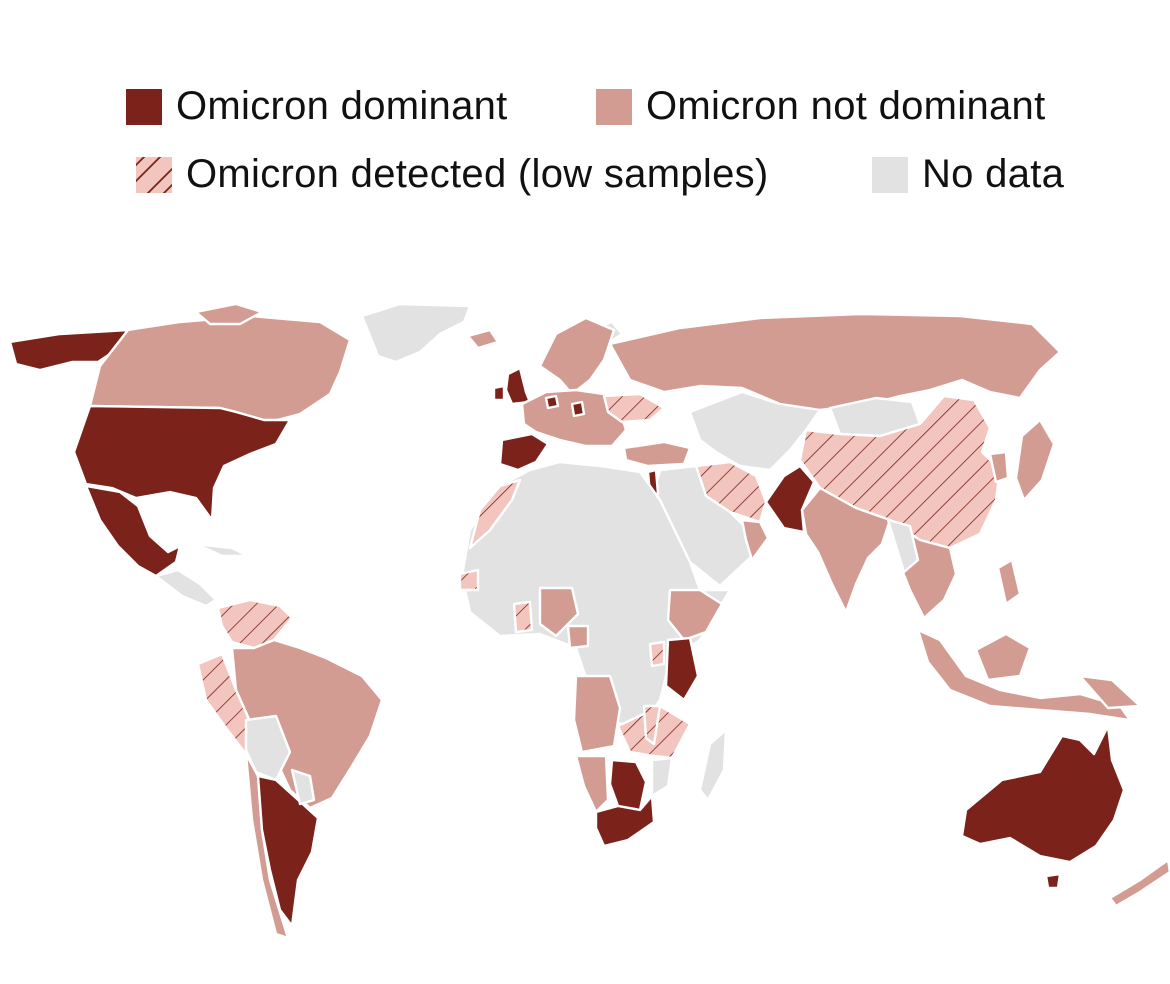 The height and width of the screenshot is (984, 1170). I want to click on region-greenland, so click(416, 333).